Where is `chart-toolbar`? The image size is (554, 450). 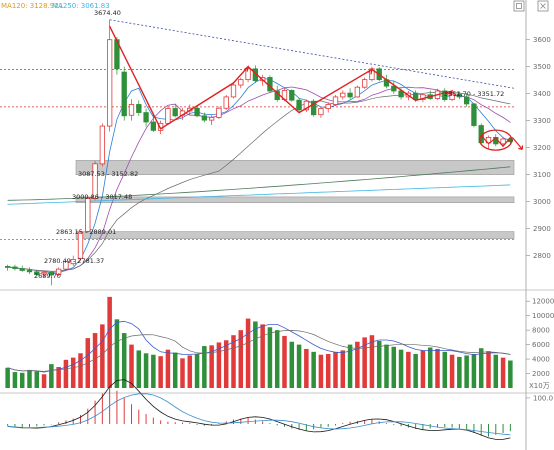
chart-toolbar is located at coordinates (531, 6).